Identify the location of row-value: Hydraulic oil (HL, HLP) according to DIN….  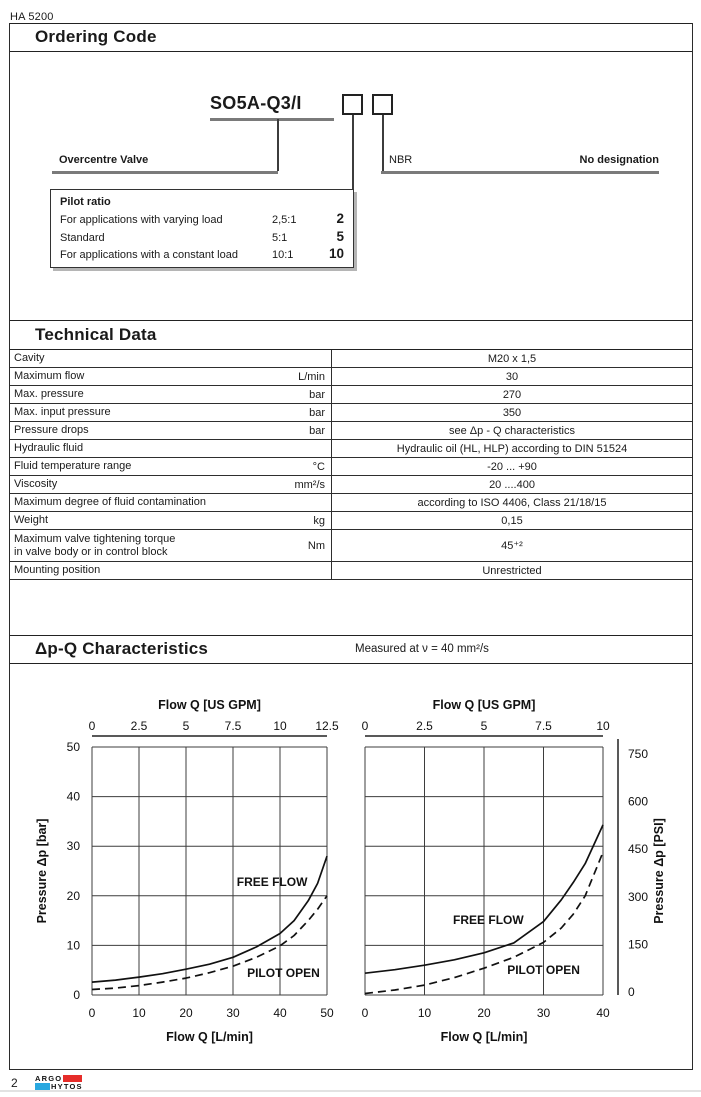
(511, 448).